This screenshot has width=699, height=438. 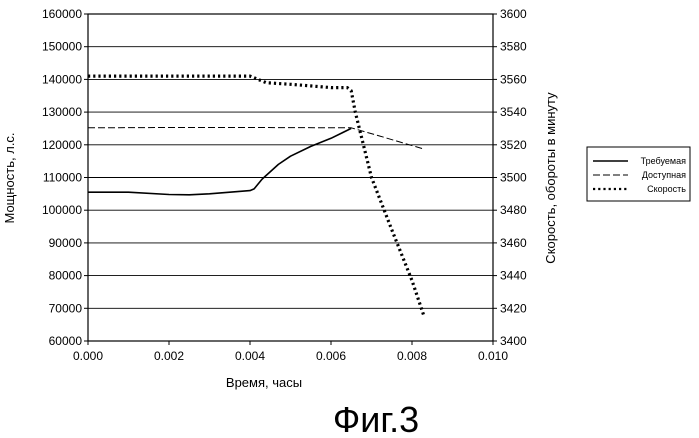 What do you see at coordinates (412, 356) in the screenshot?
I see `x-tick-label: 0.008` at bounding box center [412, 356].